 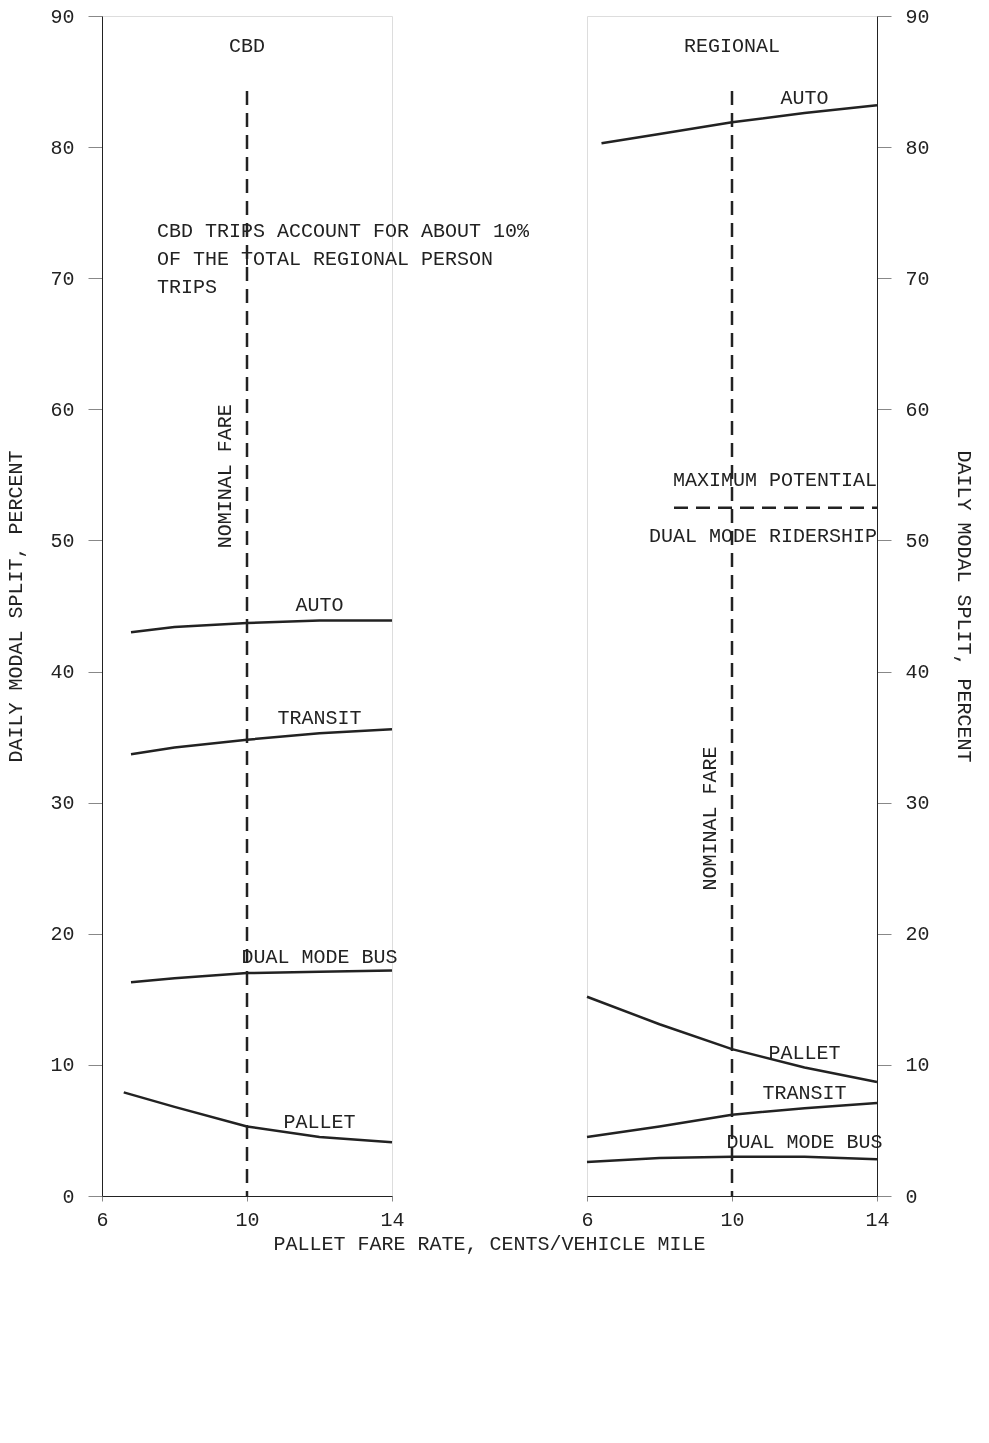 I want to click on x-axis-title: PALLET FARE RATE, CENTS/VEHICLE MILE, so click(x=489, y=1244).